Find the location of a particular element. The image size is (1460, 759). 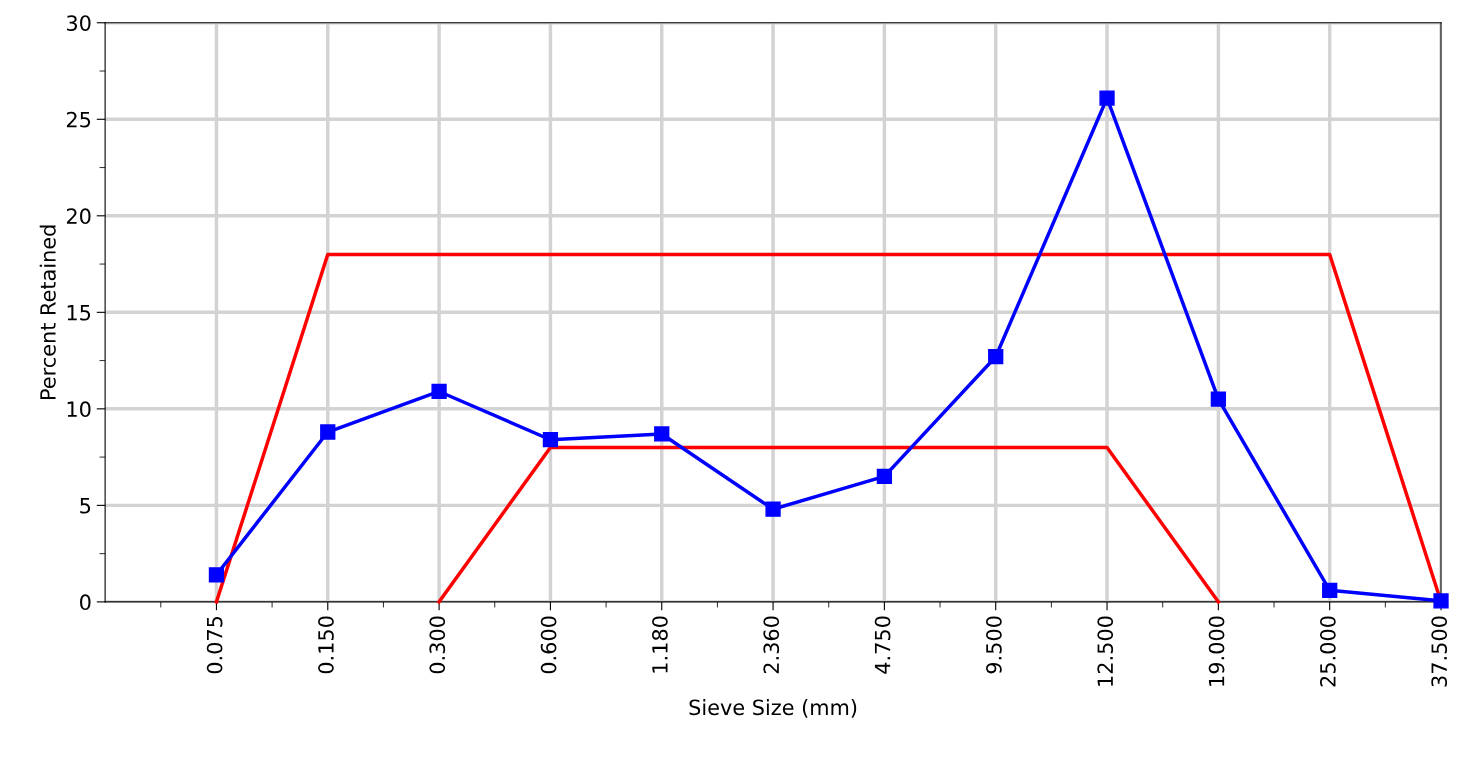

y-tick-label: 20 is located at coordinates (78, 216).